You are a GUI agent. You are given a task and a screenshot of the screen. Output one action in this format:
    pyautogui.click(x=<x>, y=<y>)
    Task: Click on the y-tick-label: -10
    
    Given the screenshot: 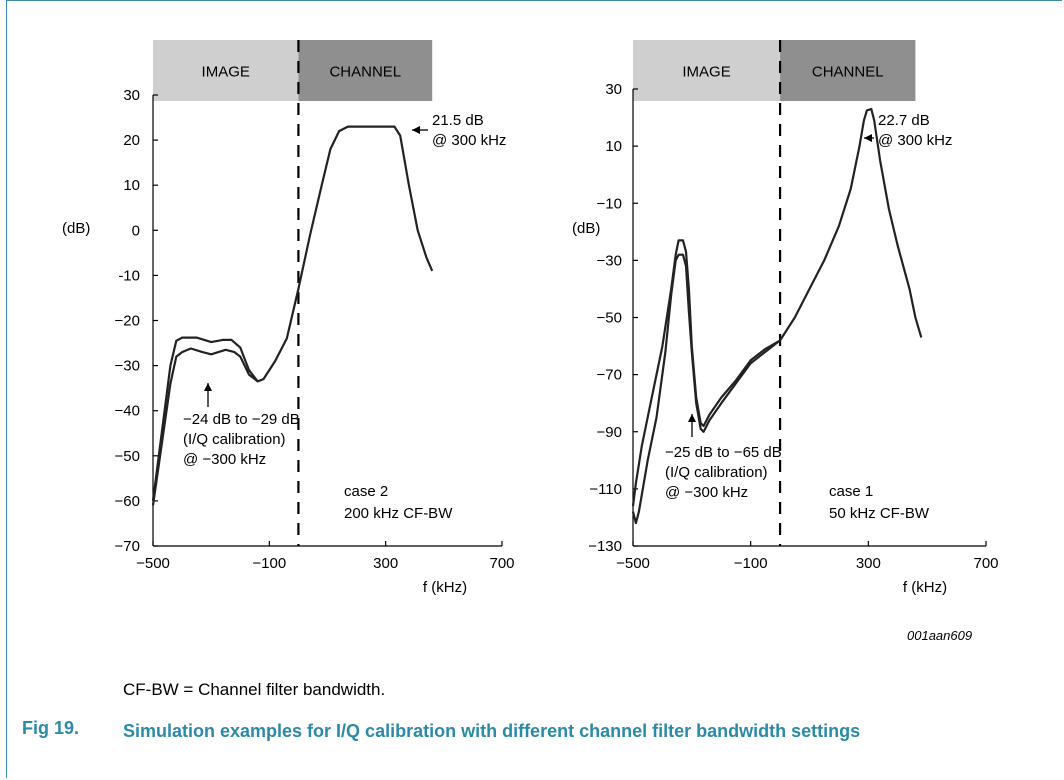 What is the action you would take?
    pyautogui.click(x=129, y=275)
    